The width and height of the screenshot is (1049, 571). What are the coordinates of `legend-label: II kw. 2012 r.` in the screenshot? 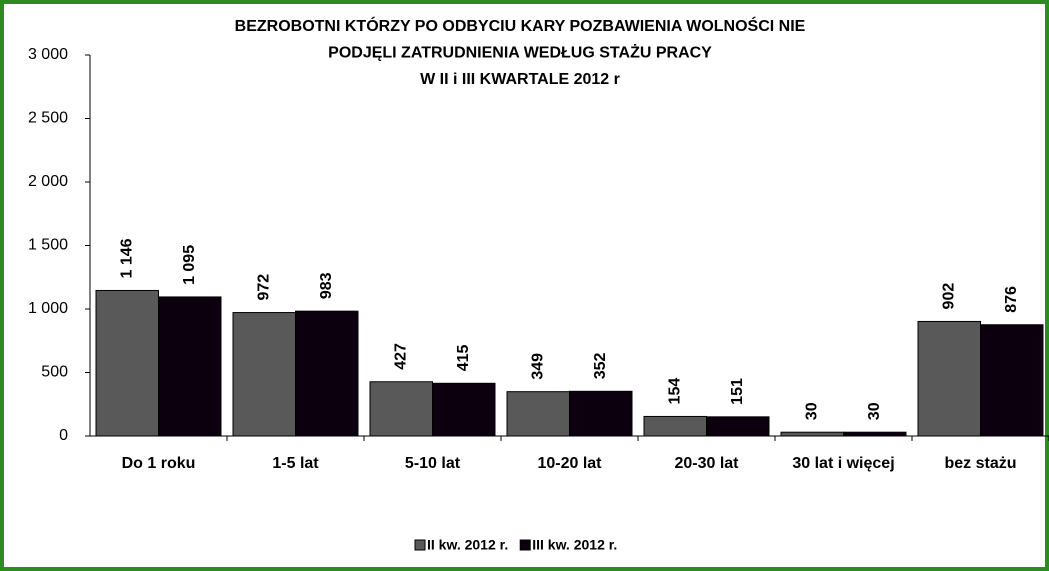 It's located at (467, 545).